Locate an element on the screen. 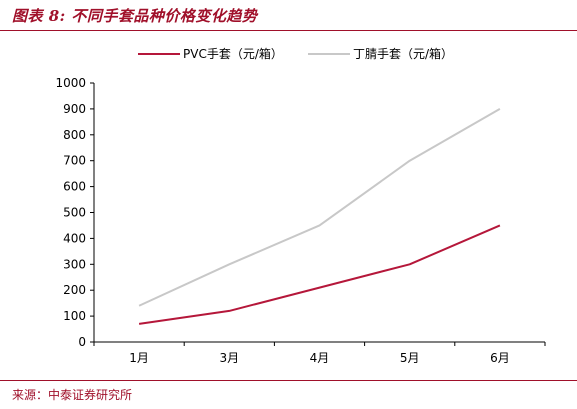 This screenshot has width=577, height=409. y-tick-label: 800 is located at coordinates (74, 135).